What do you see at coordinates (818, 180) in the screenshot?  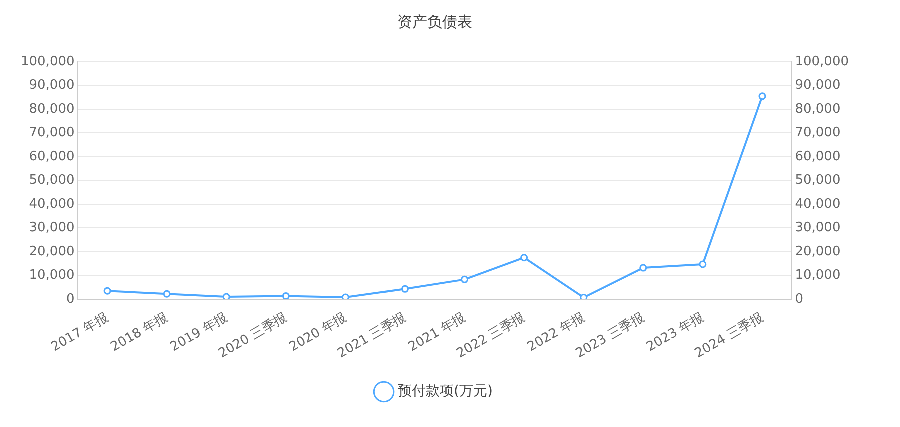 I see `y2-tick-label: 50,000` at bounding box center [818, 180].